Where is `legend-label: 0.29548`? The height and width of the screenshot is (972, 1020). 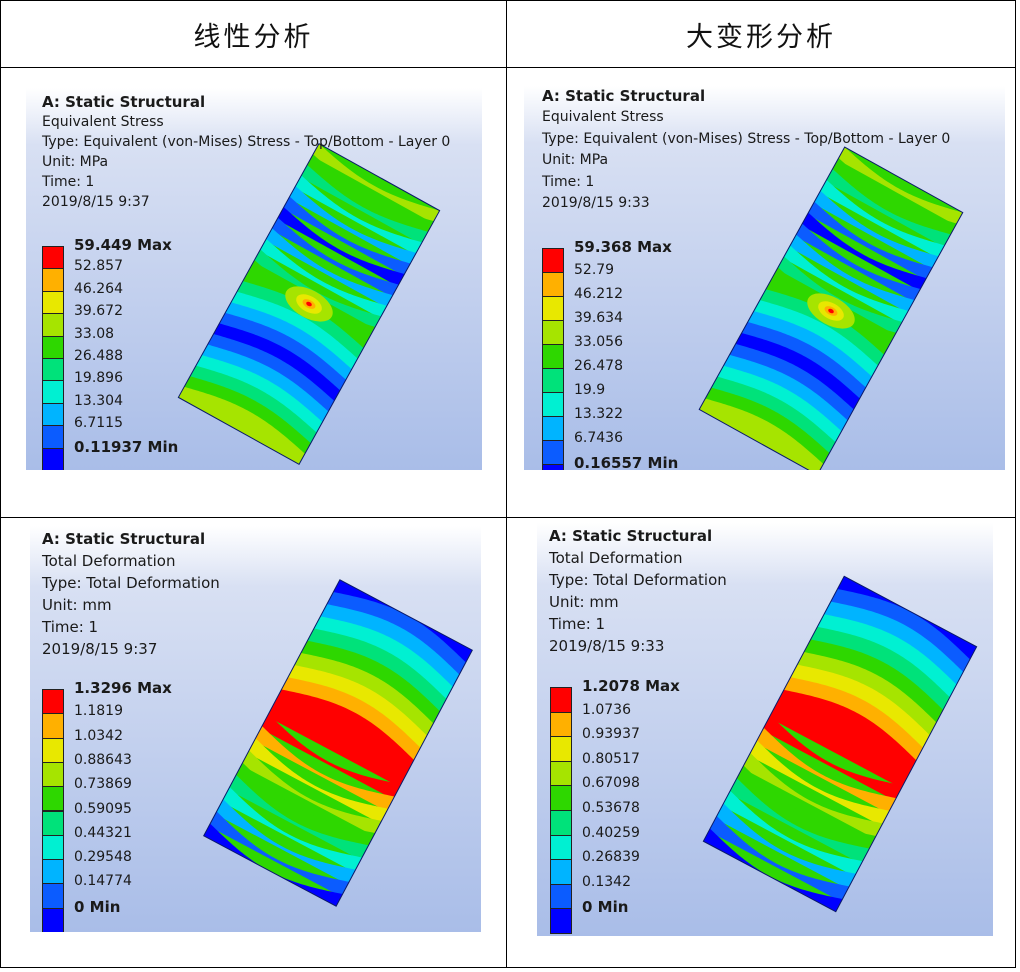 legend-label: 0.29548 is located at coordinates (103, 857).